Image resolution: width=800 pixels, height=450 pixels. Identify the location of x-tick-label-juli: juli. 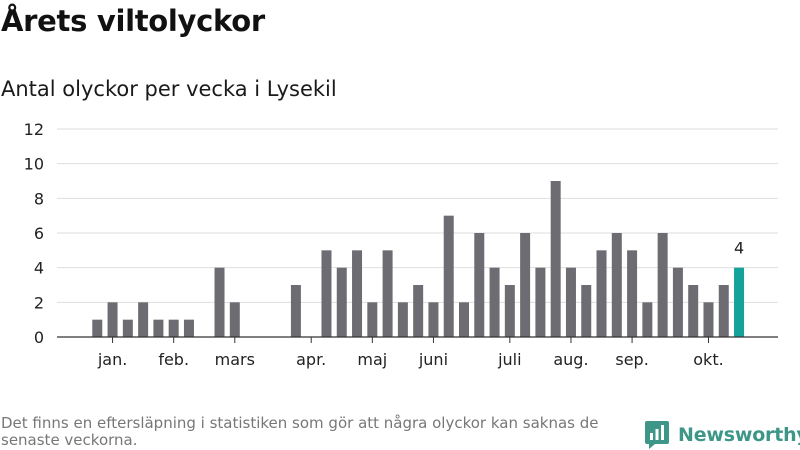
(509, 359).